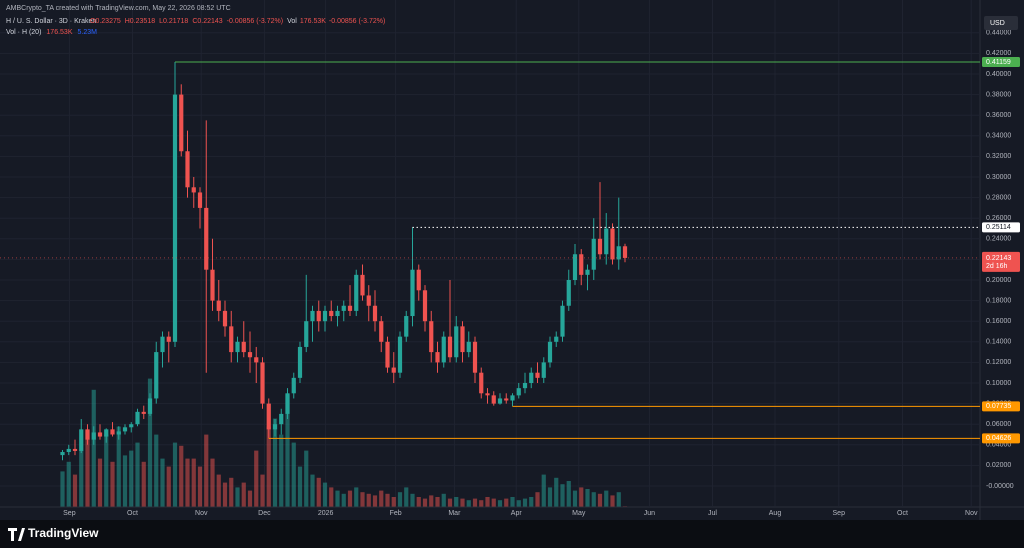  Describe the element at coordinates (998, 74) in the screenshot. I see `y-tick-label: 0.40000` at that location.